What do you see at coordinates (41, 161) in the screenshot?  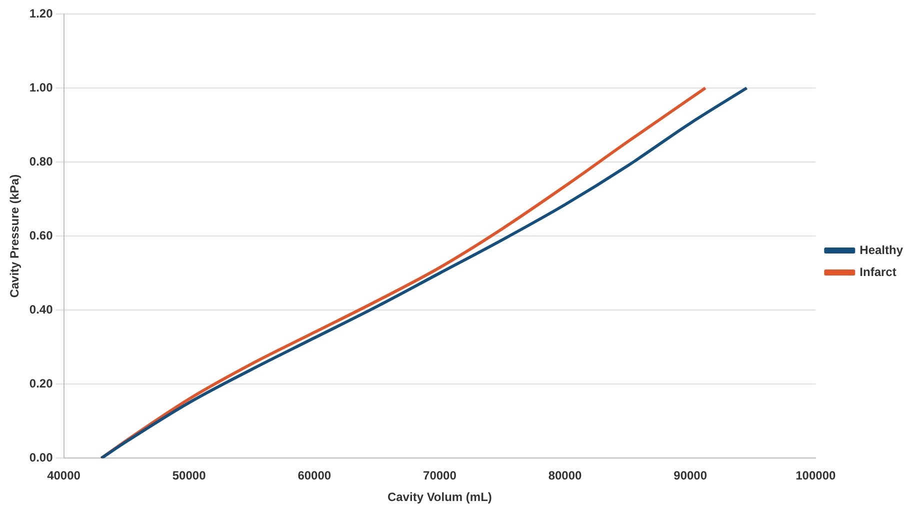 I see `y-tick-label: 0.80` at bounding box center [41, 161].